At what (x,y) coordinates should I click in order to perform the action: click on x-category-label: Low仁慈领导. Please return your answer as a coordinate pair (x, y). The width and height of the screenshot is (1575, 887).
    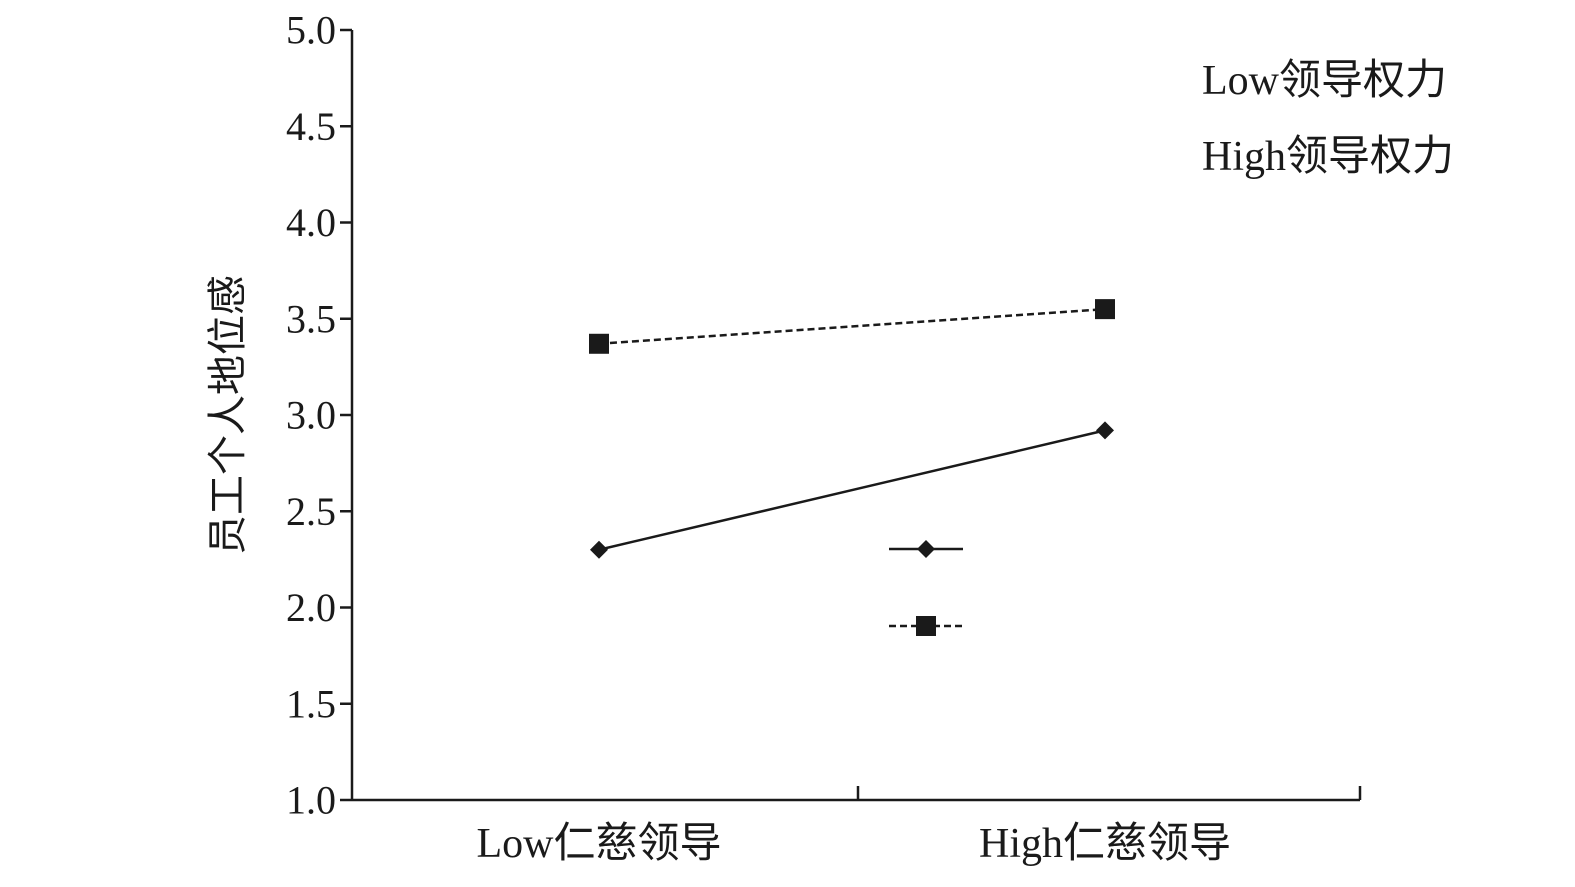
    Looking at the image, I should click on (599, 844).